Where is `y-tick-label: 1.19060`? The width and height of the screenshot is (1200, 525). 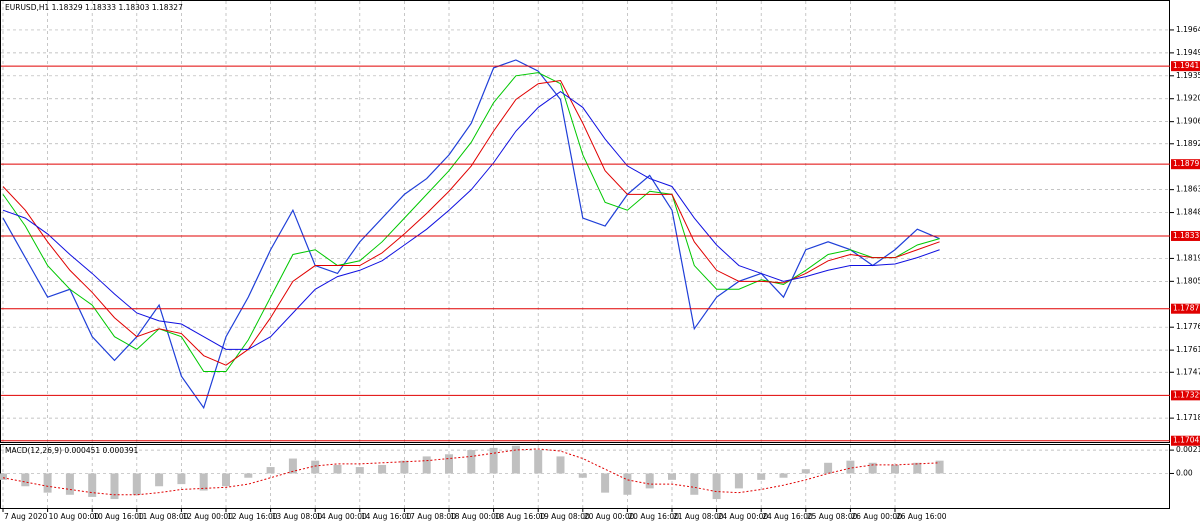
y-tick-label: 1.19060 is located at coordinates (1188, 121).